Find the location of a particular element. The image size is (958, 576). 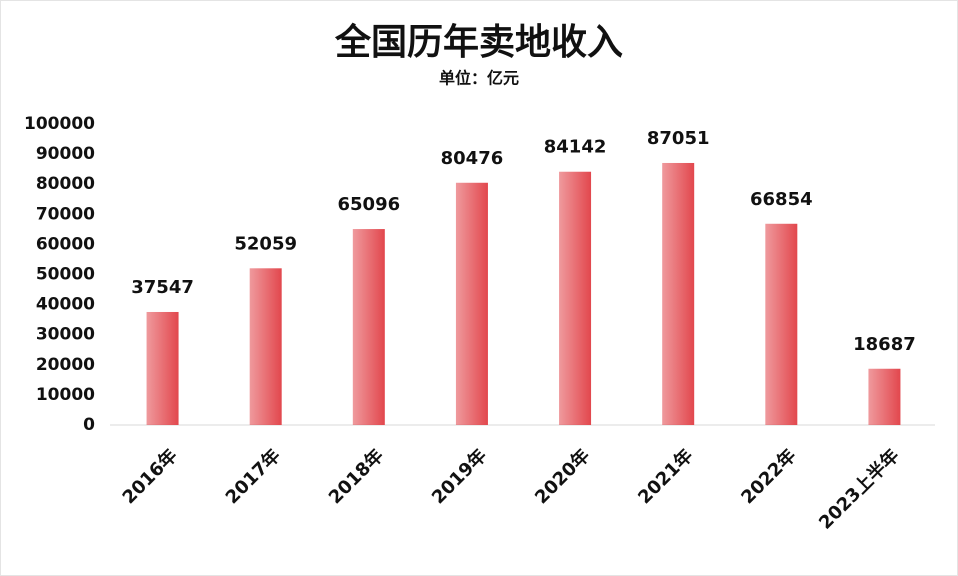

y-tick-label: 40000 is located at coordinates (65, 305).